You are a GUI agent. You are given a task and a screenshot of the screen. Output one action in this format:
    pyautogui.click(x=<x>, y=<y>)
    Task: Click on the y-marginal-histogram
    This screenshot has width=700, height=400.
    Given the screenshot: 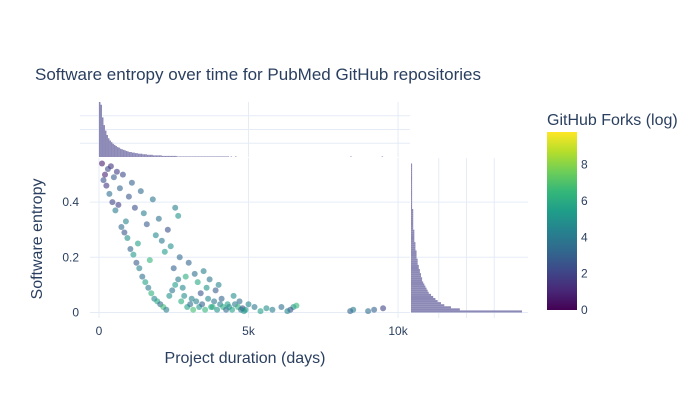 What is the action you would take?
    pyautogui.click(x=469, y=238)
    